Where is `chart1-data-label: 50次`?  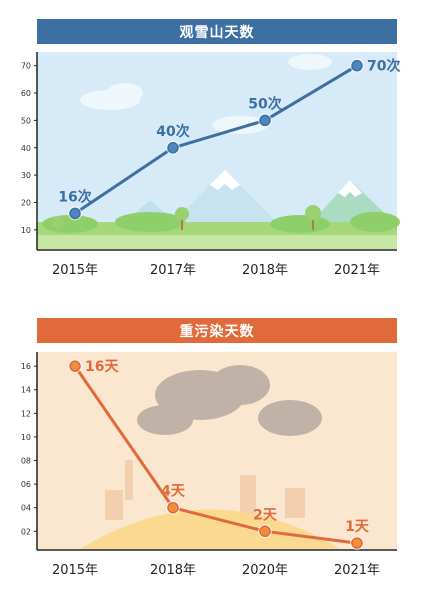 chart1-data-label: 50次 is located at coordinates (264, 103).